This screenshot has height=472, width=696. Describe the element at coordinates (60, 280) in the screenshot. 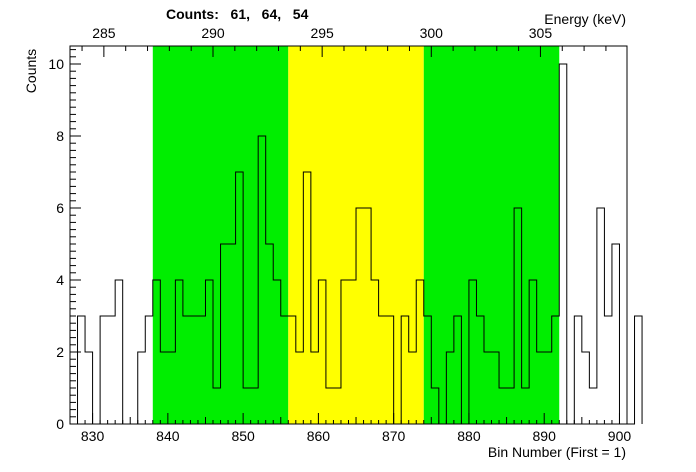

I see `y-tick-label: 4` at that location.